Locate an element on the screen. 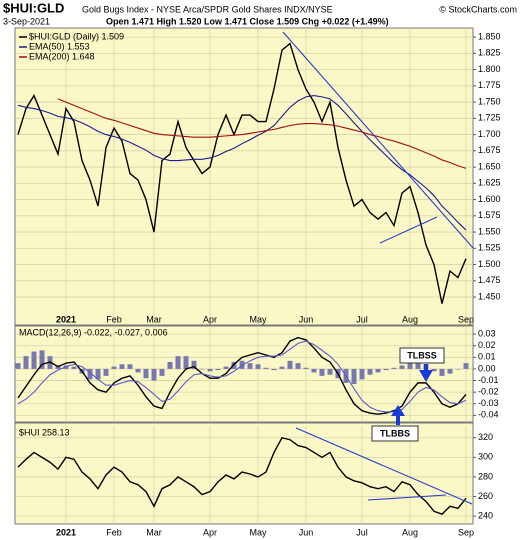 This screenshot has width=520, height=540. y-tick-label: -0.03 is located at coordinates (488, 403).